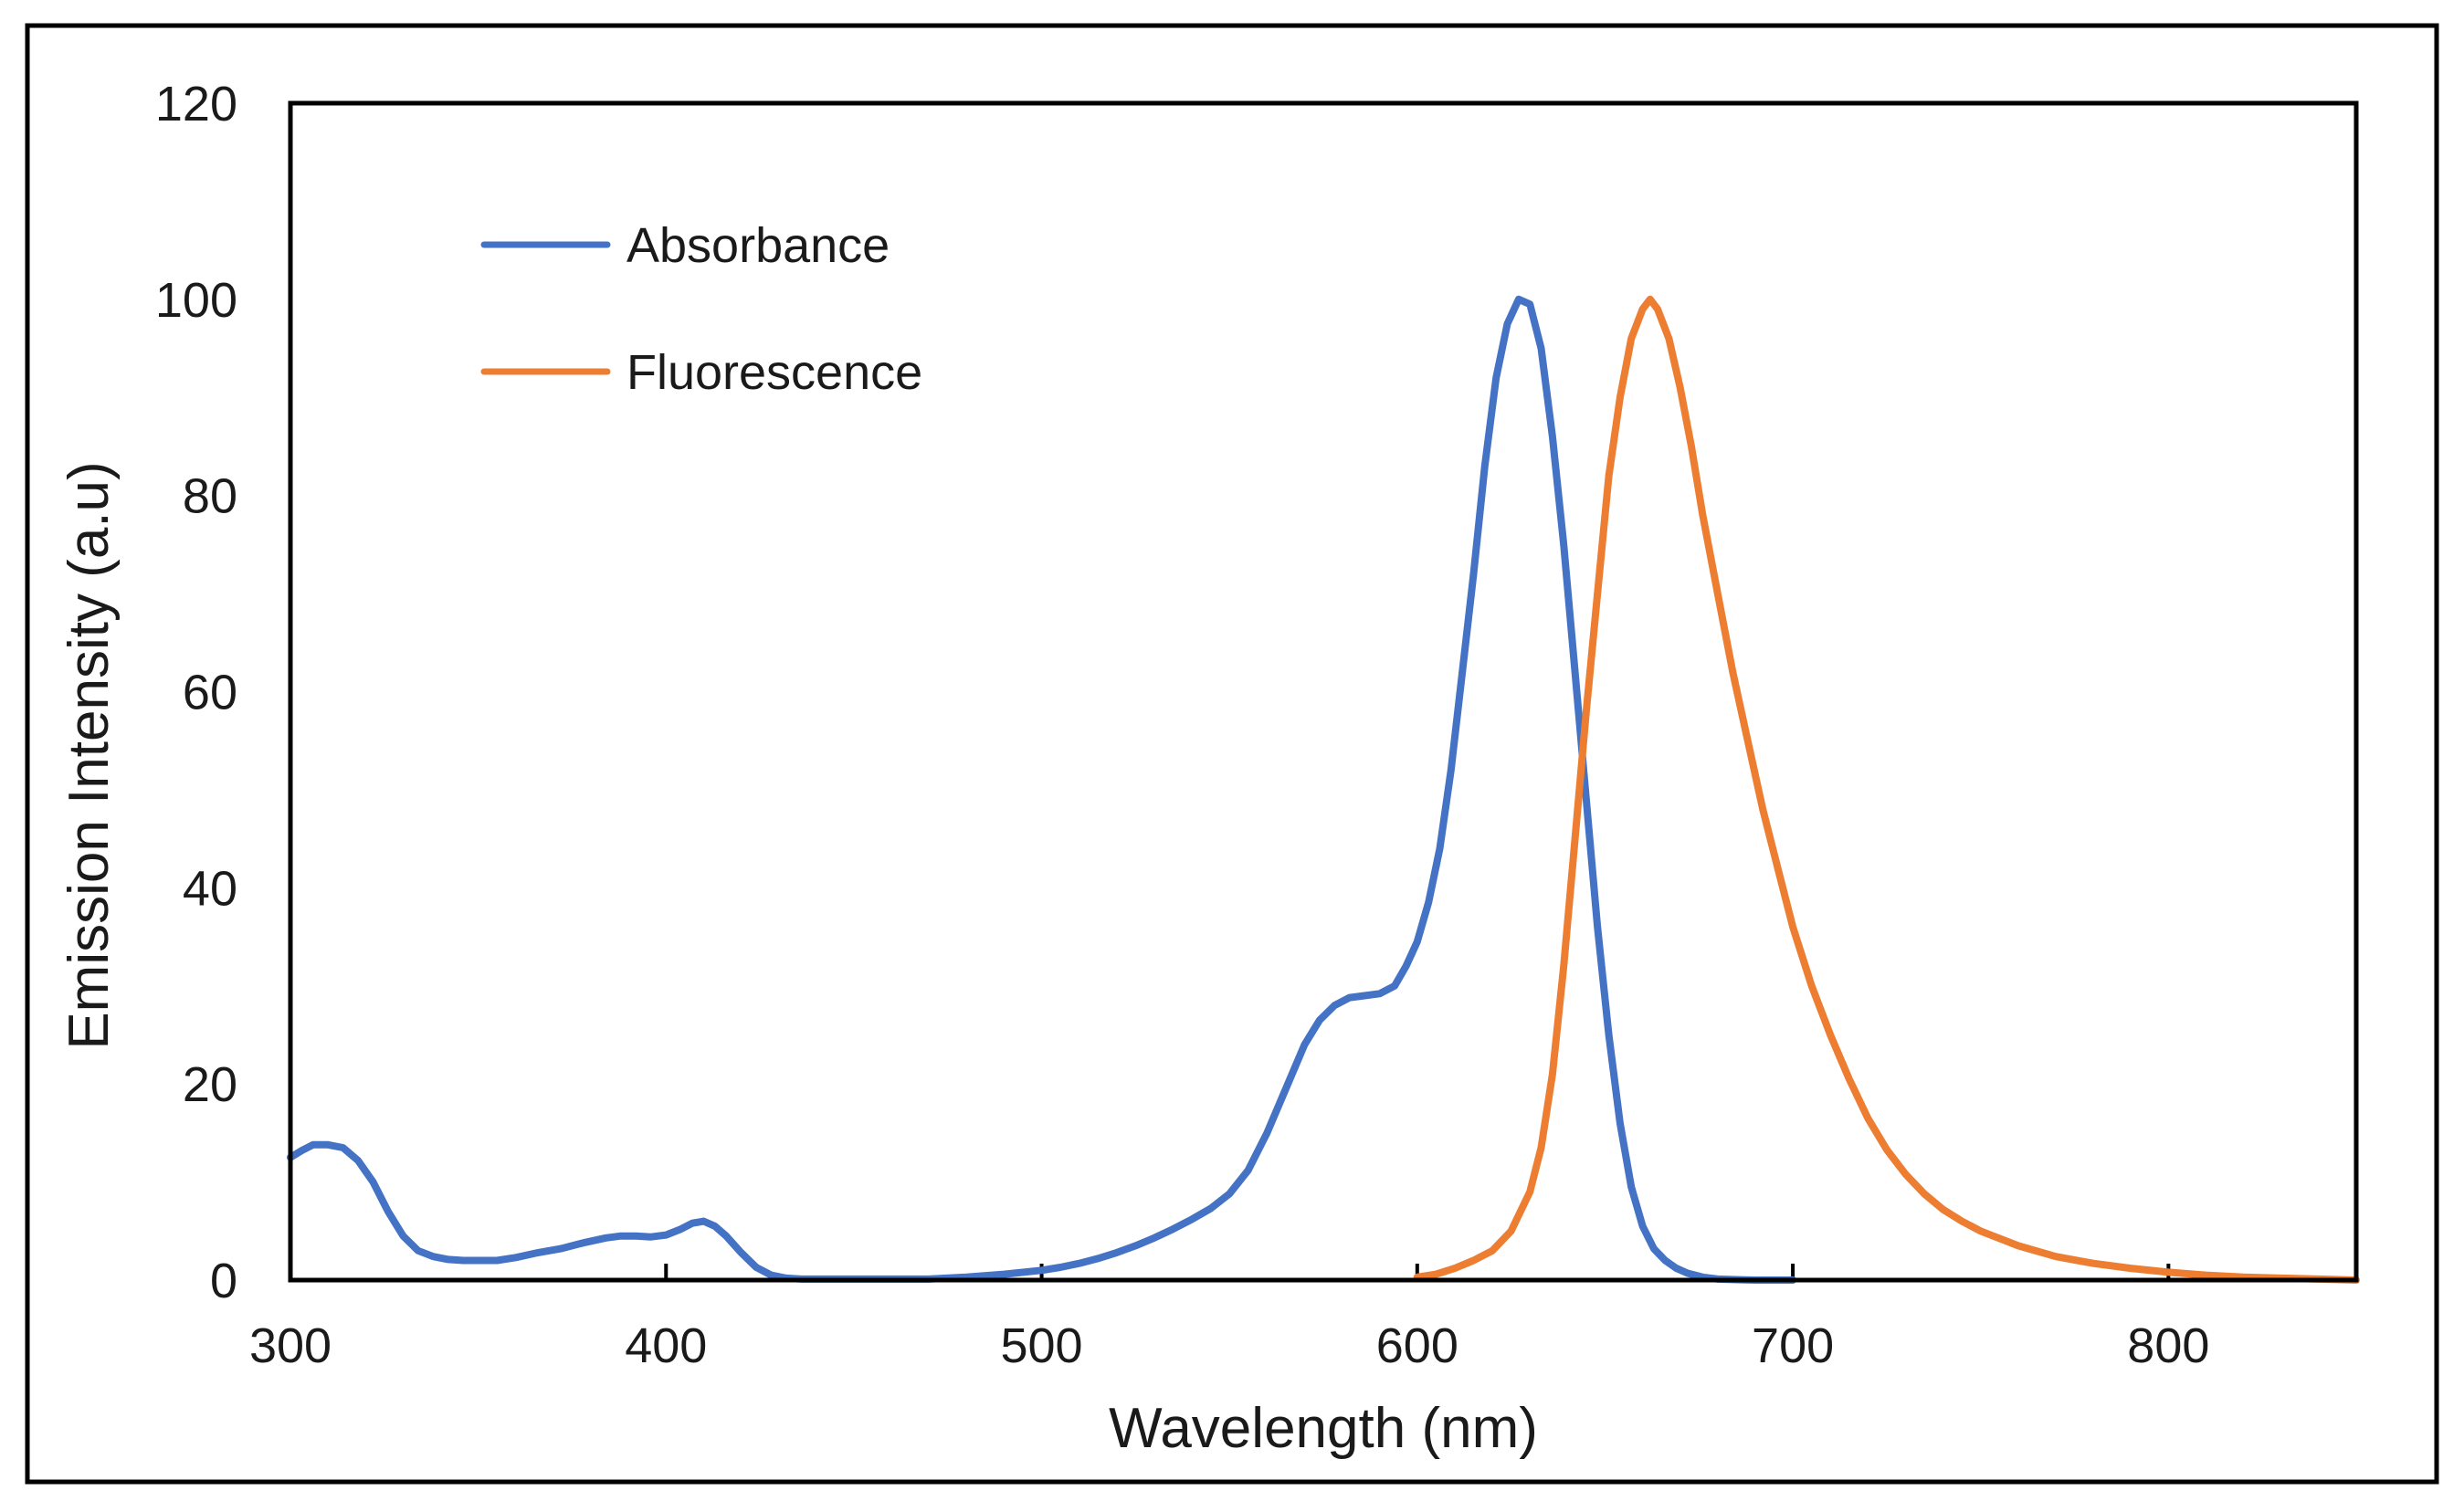 The height and width of the screenshot is (1512, 2464). I want to click on x-tick-label: 800, so click(2168, 1345).